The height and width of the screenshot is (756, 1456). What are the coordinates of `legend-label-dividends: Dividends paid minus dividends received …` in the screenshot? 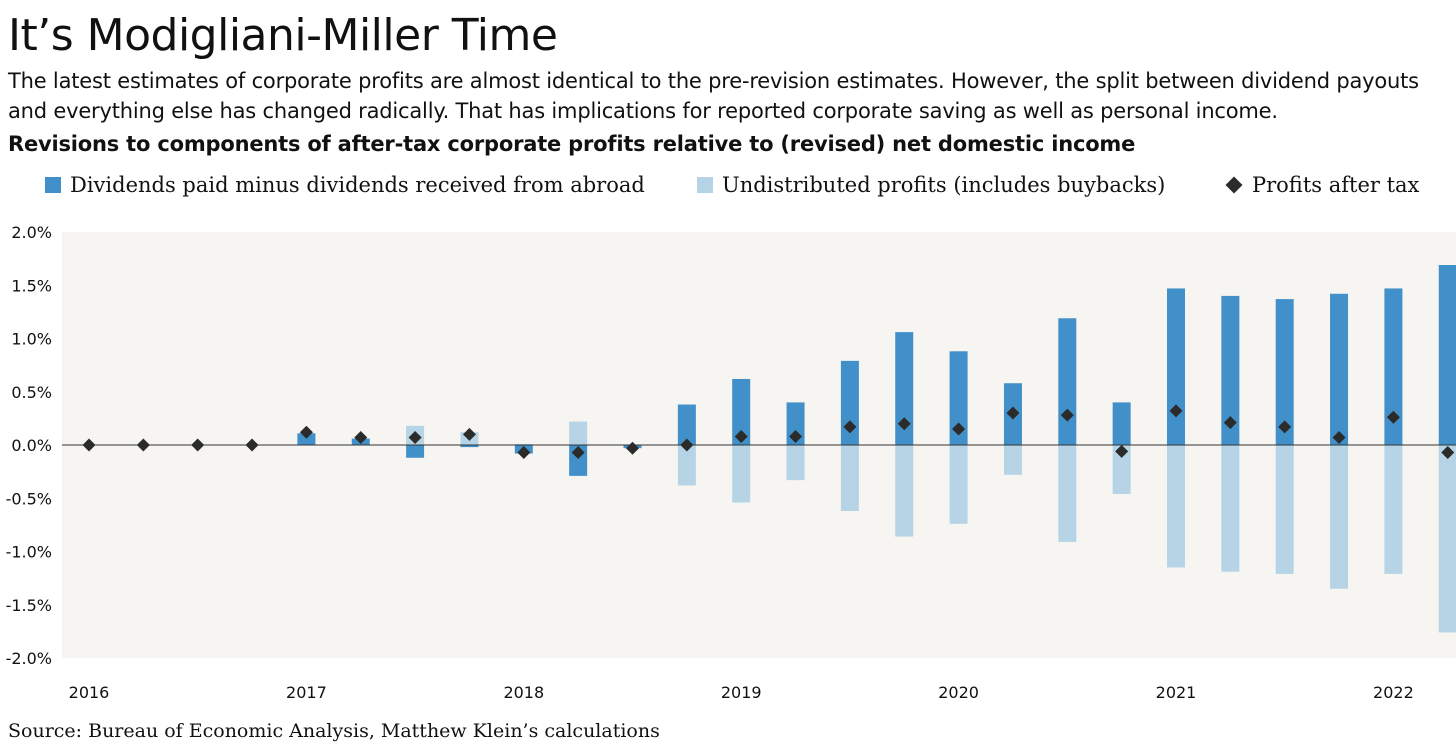 It's located at (357, 185).